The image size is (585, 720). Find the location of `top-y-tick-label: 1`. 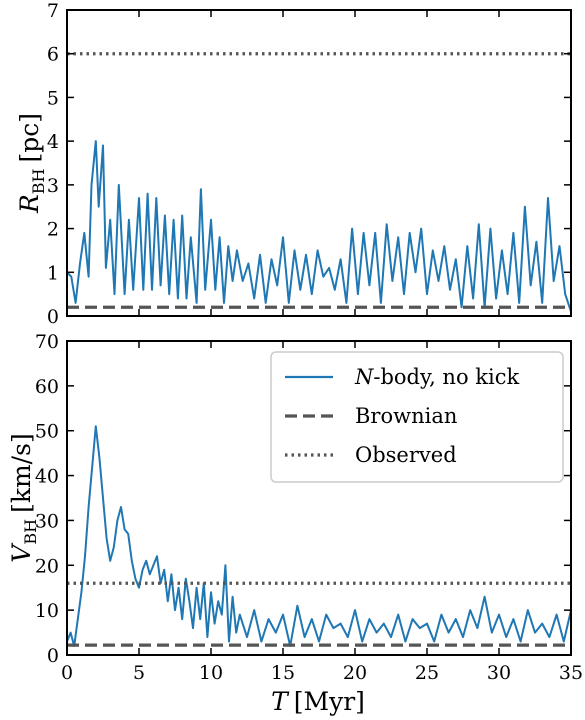

top-y-tick-label: 1 is located at coordinates (53, 273).